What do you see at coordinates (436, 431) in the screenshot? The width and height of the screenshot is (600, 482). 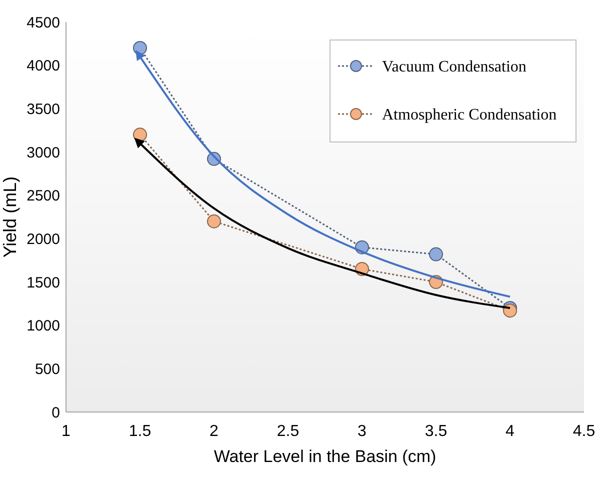 I see `x-tick-label: 3.5` at bounding box center [436, 431].